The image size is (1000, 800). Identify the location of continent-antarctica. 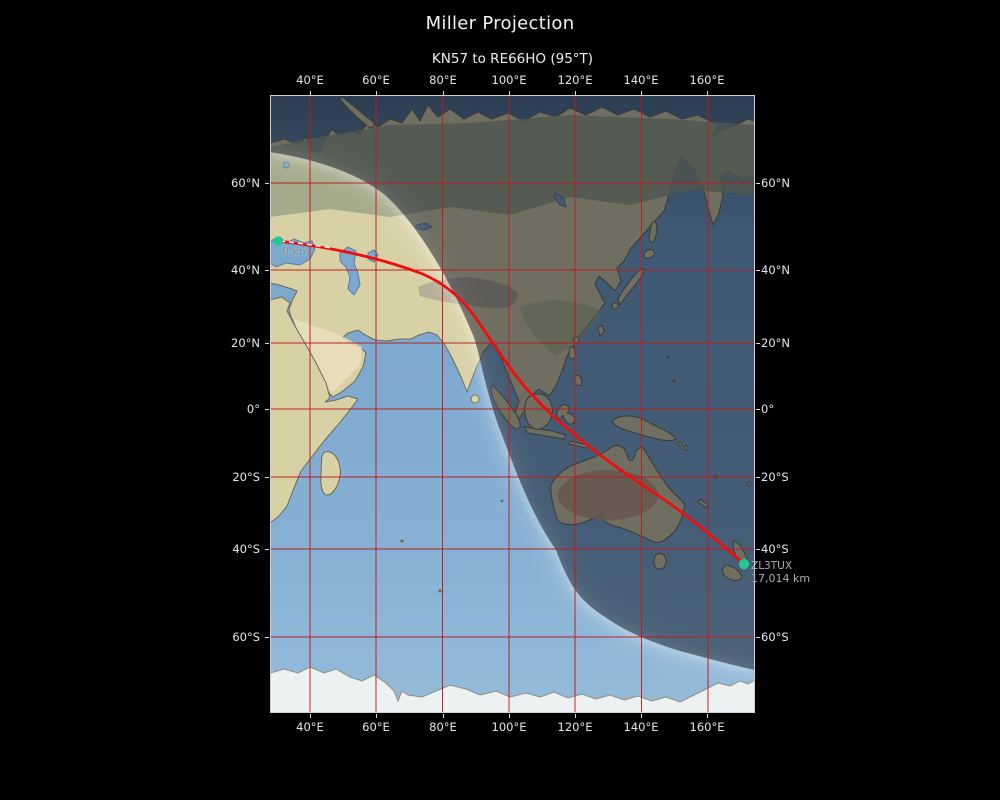
(512, 690).